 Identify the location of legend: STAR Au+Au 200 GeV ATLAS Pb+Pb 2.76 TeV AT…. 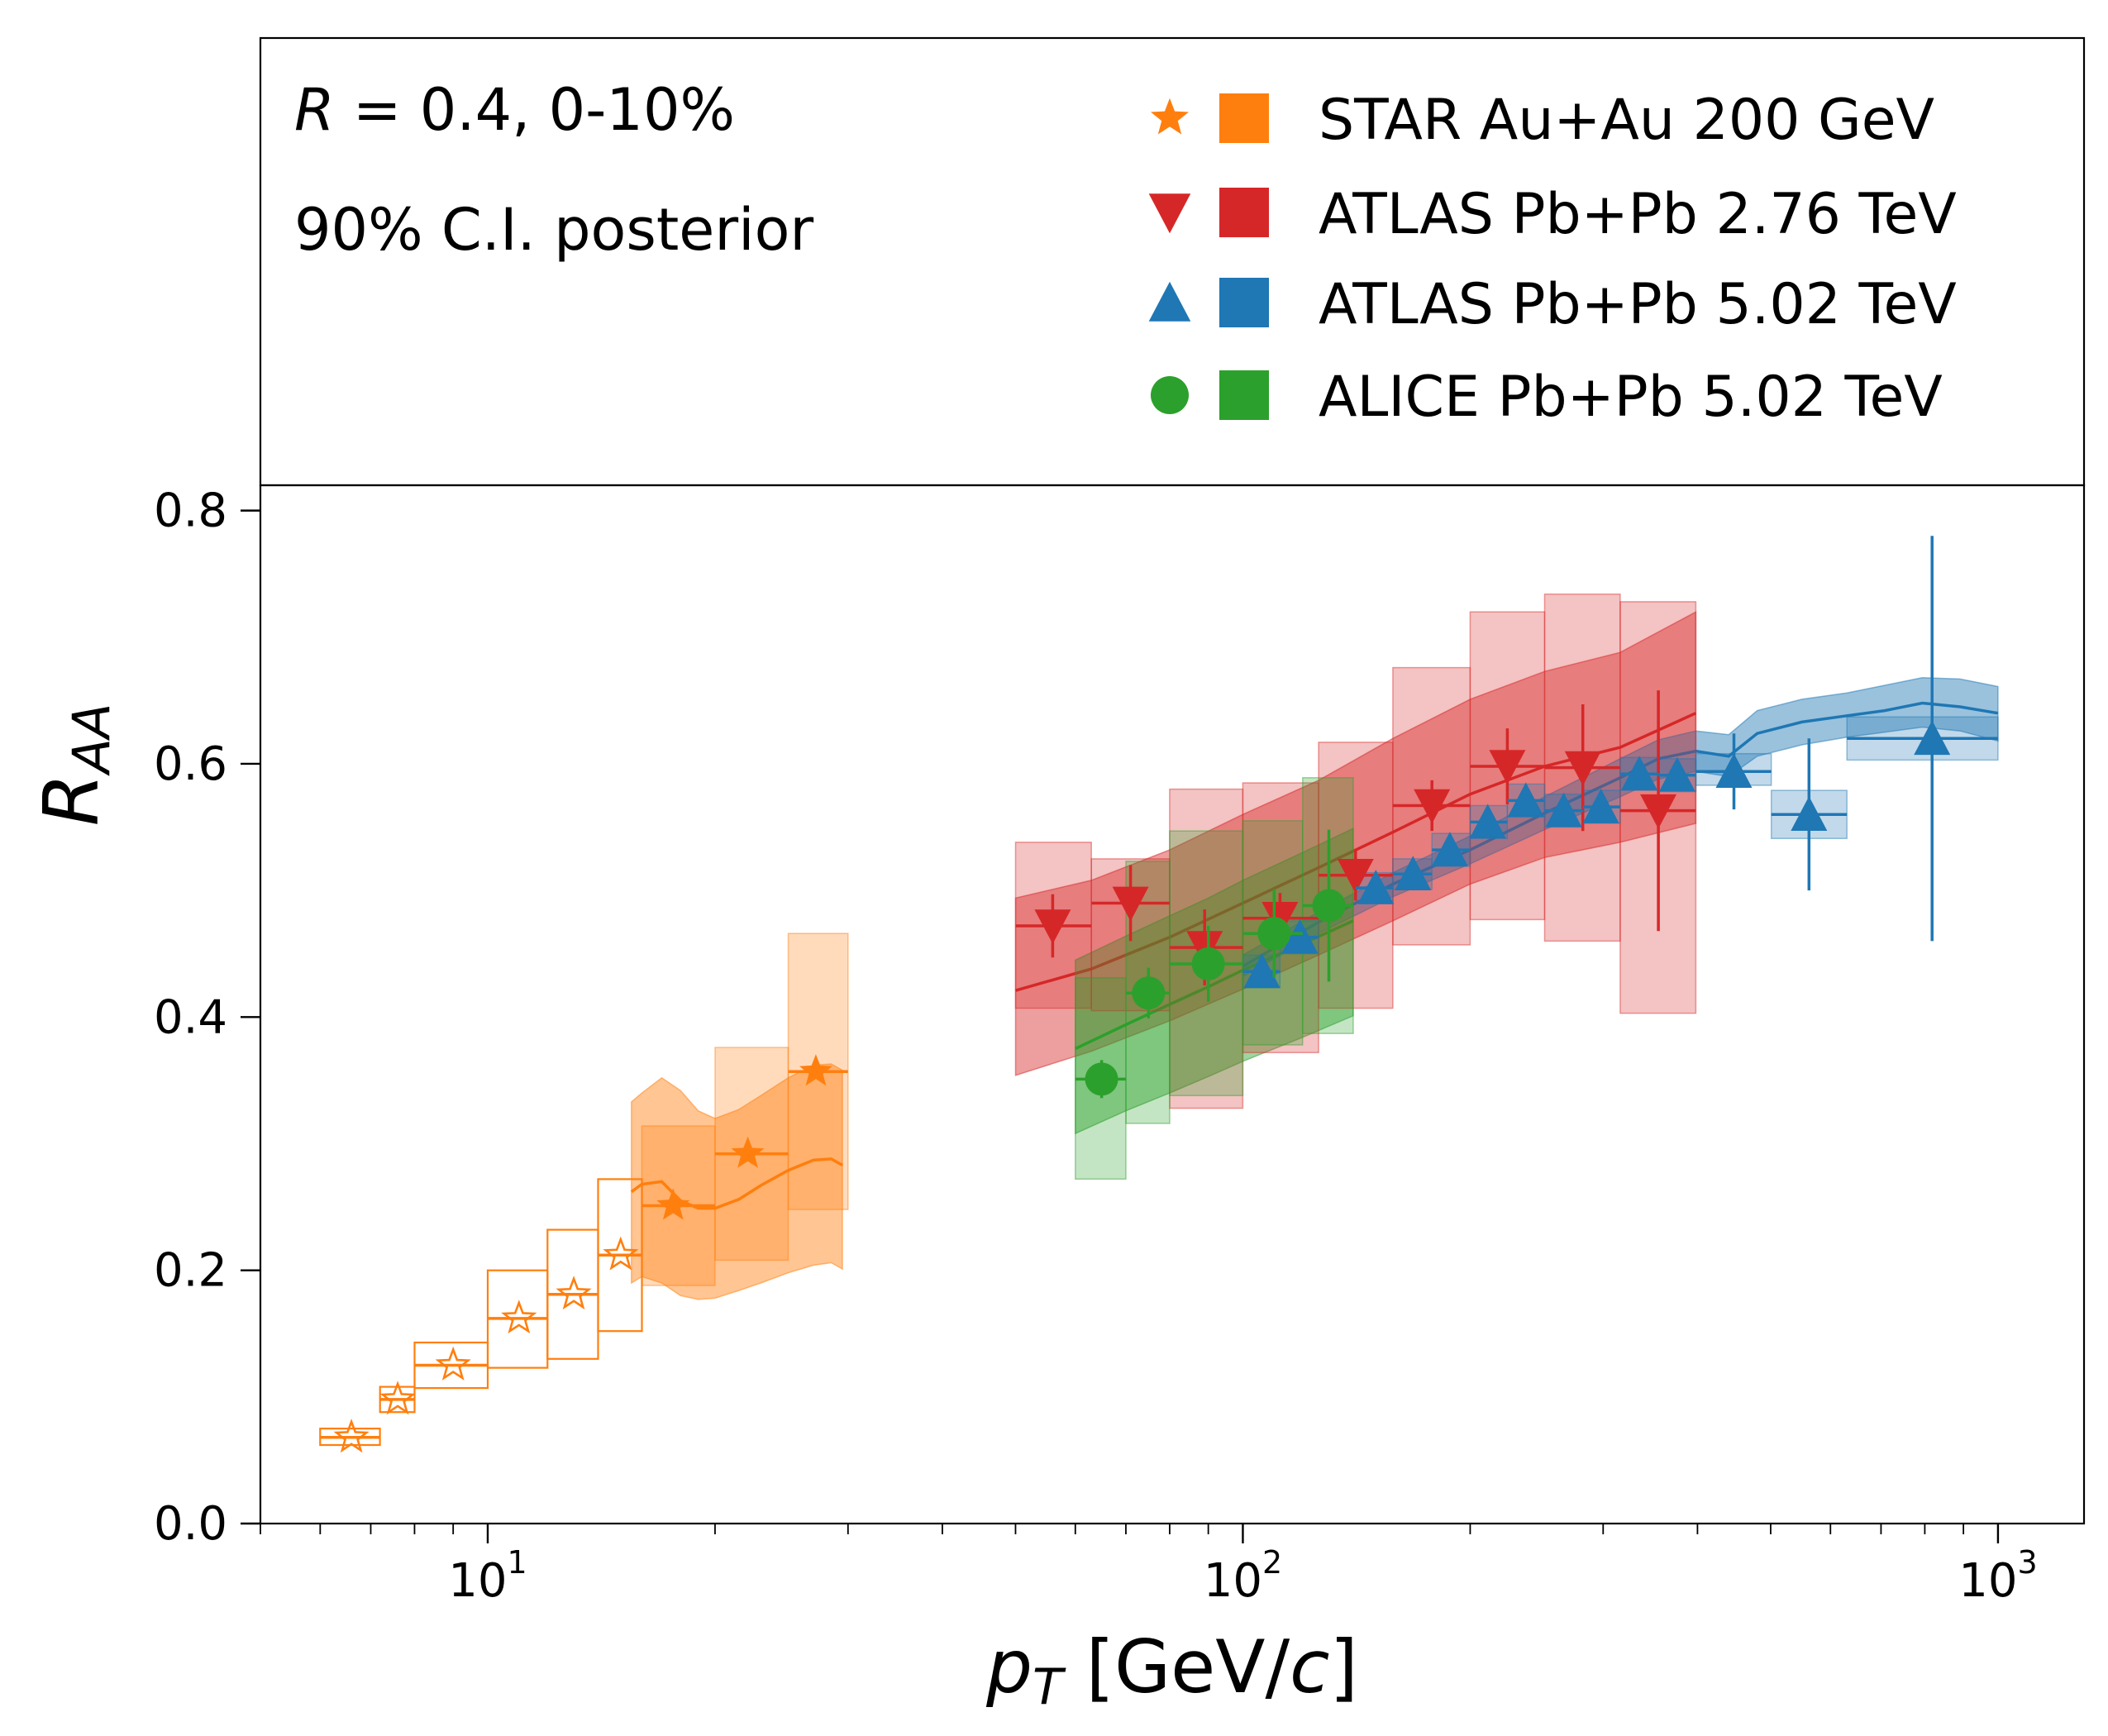
(1552, 259).